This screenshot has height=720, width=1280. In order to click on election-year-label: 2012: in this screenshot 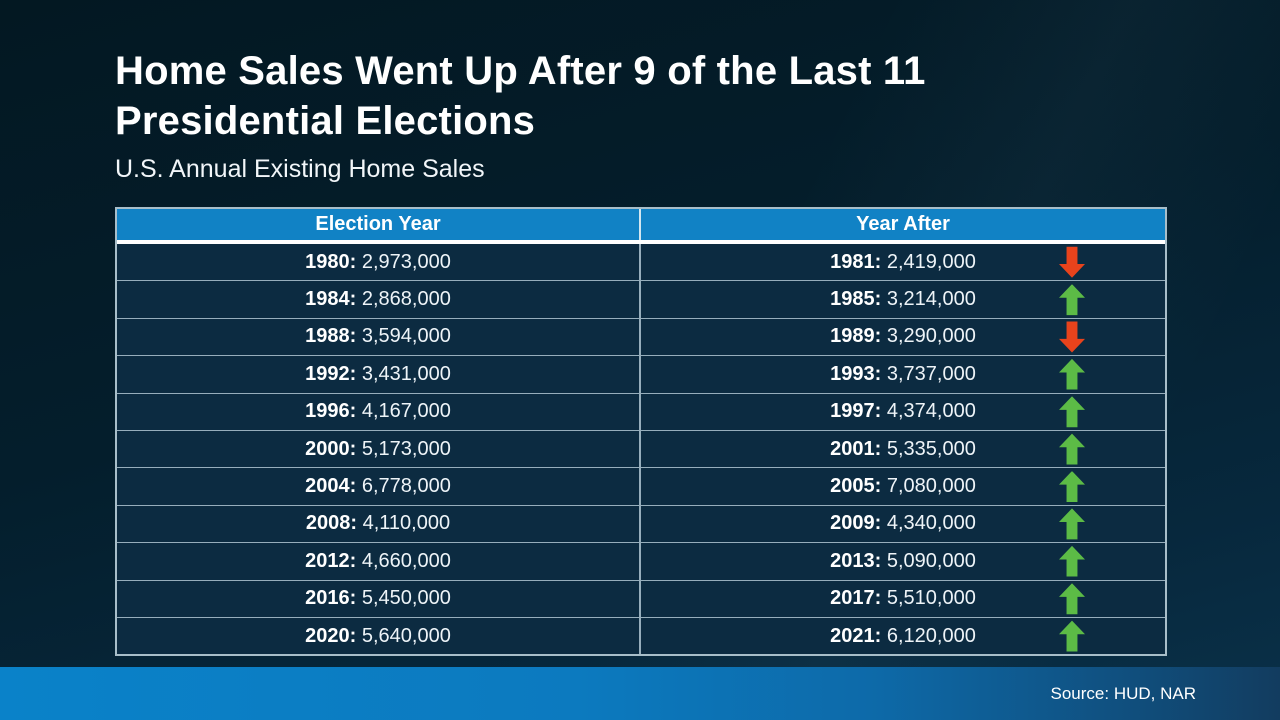, I will do `click(331, 560)`.